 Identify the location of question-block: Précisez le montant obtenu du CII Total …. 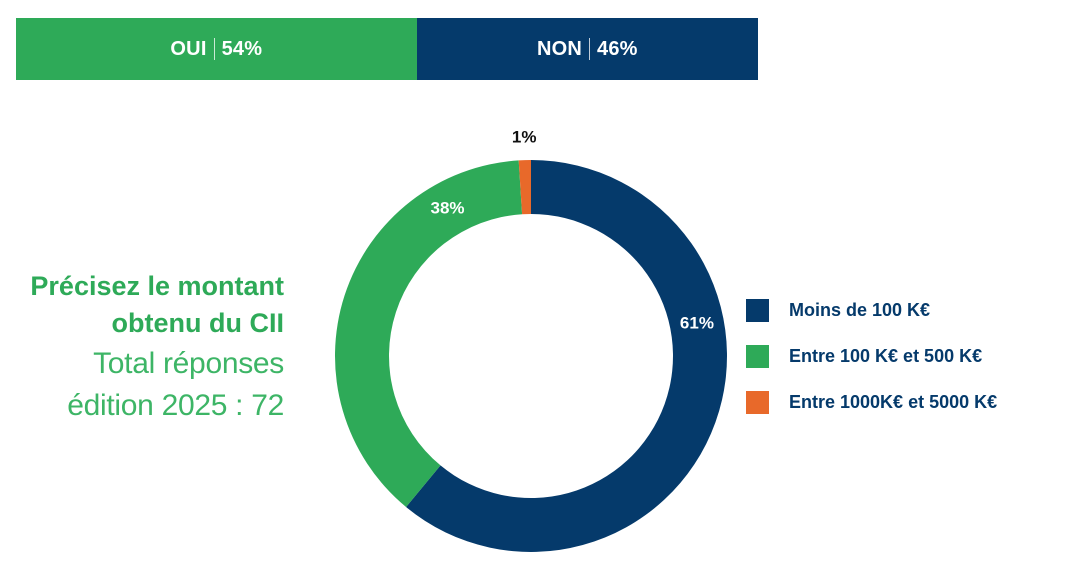
(142, 347).